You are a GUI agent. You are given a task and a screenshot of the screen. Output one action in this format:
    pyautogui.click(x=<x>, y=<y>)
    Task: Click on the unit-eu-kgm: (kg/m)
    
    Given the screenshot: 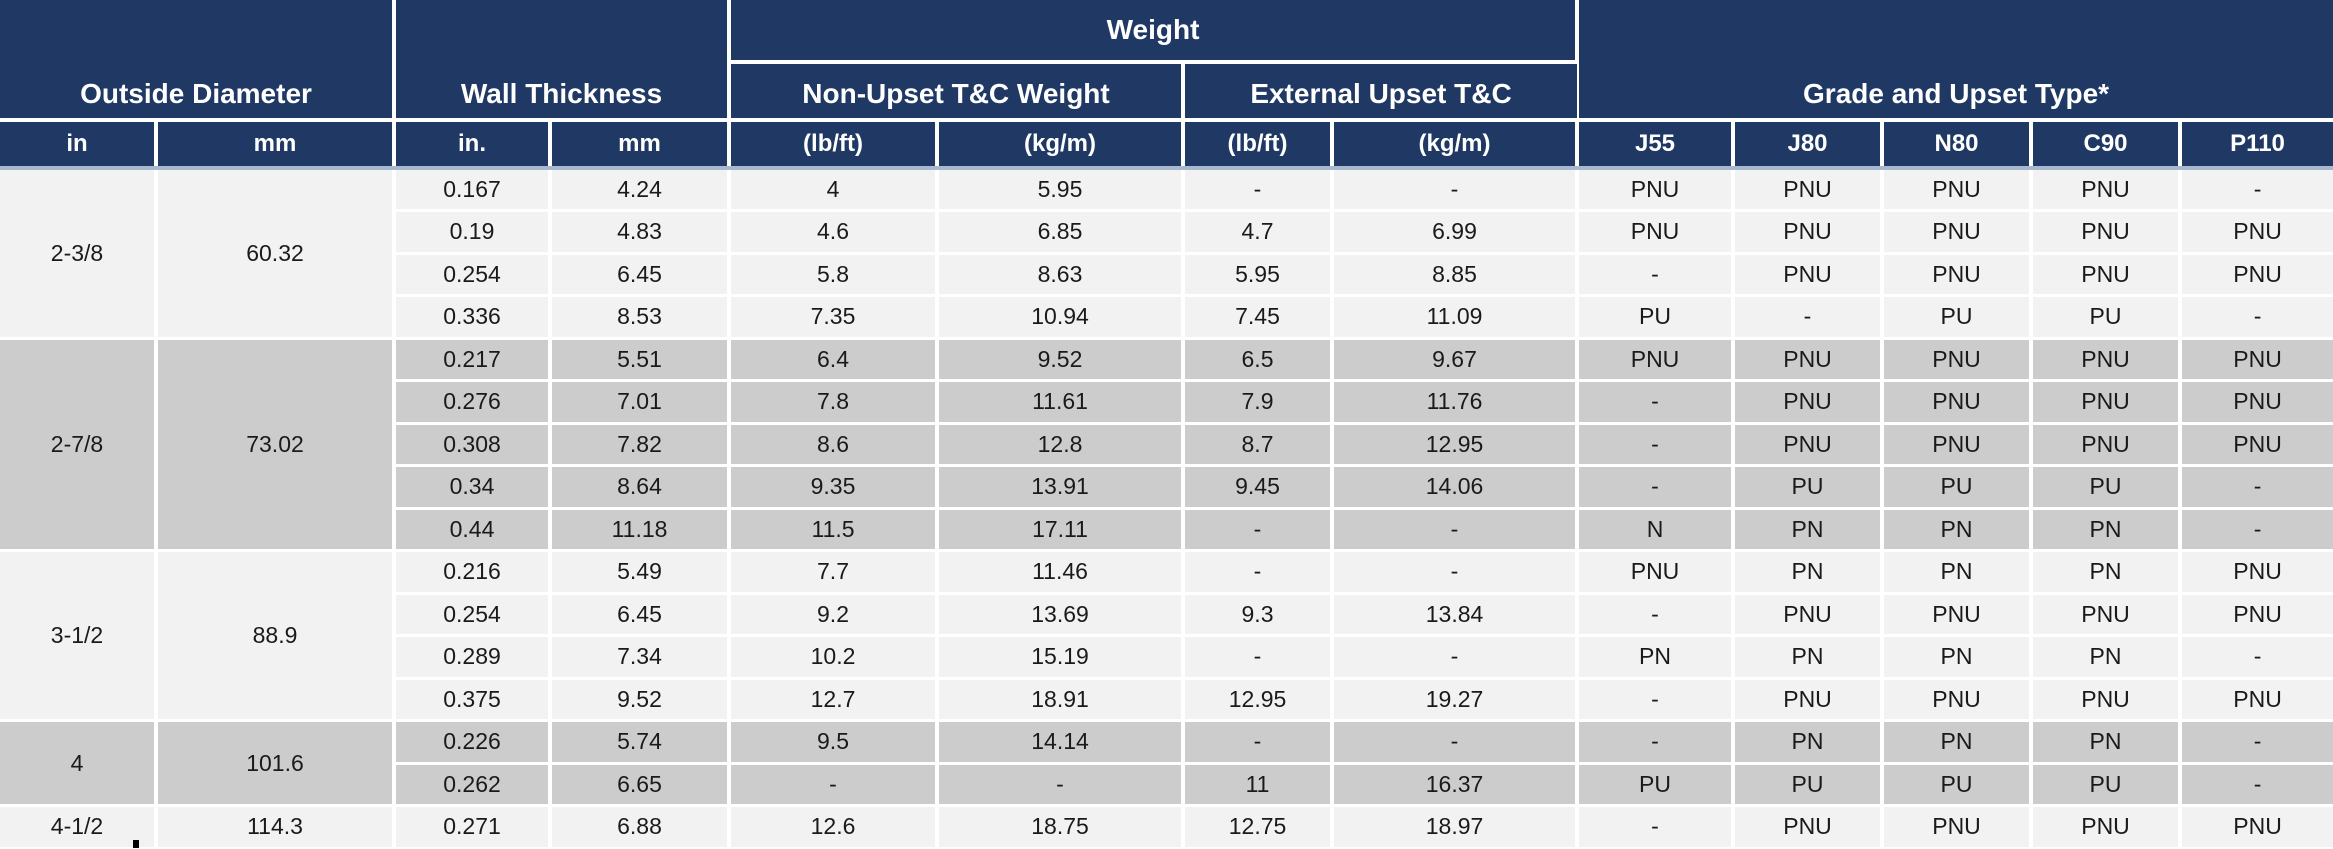 What is the action you would take?
    pyautogui.click(x=1456, y=145)
    